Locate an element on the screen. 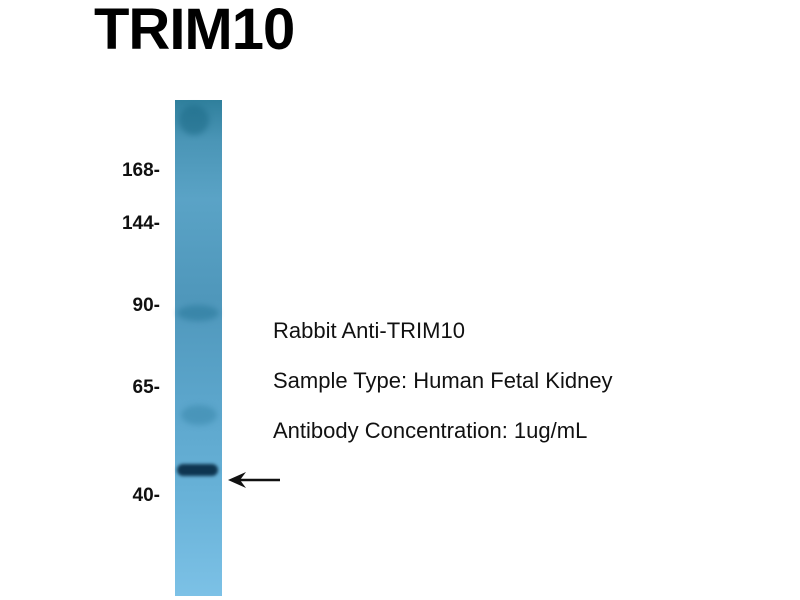  mw-marker-168: 168- is located at coordinates (140, 170).